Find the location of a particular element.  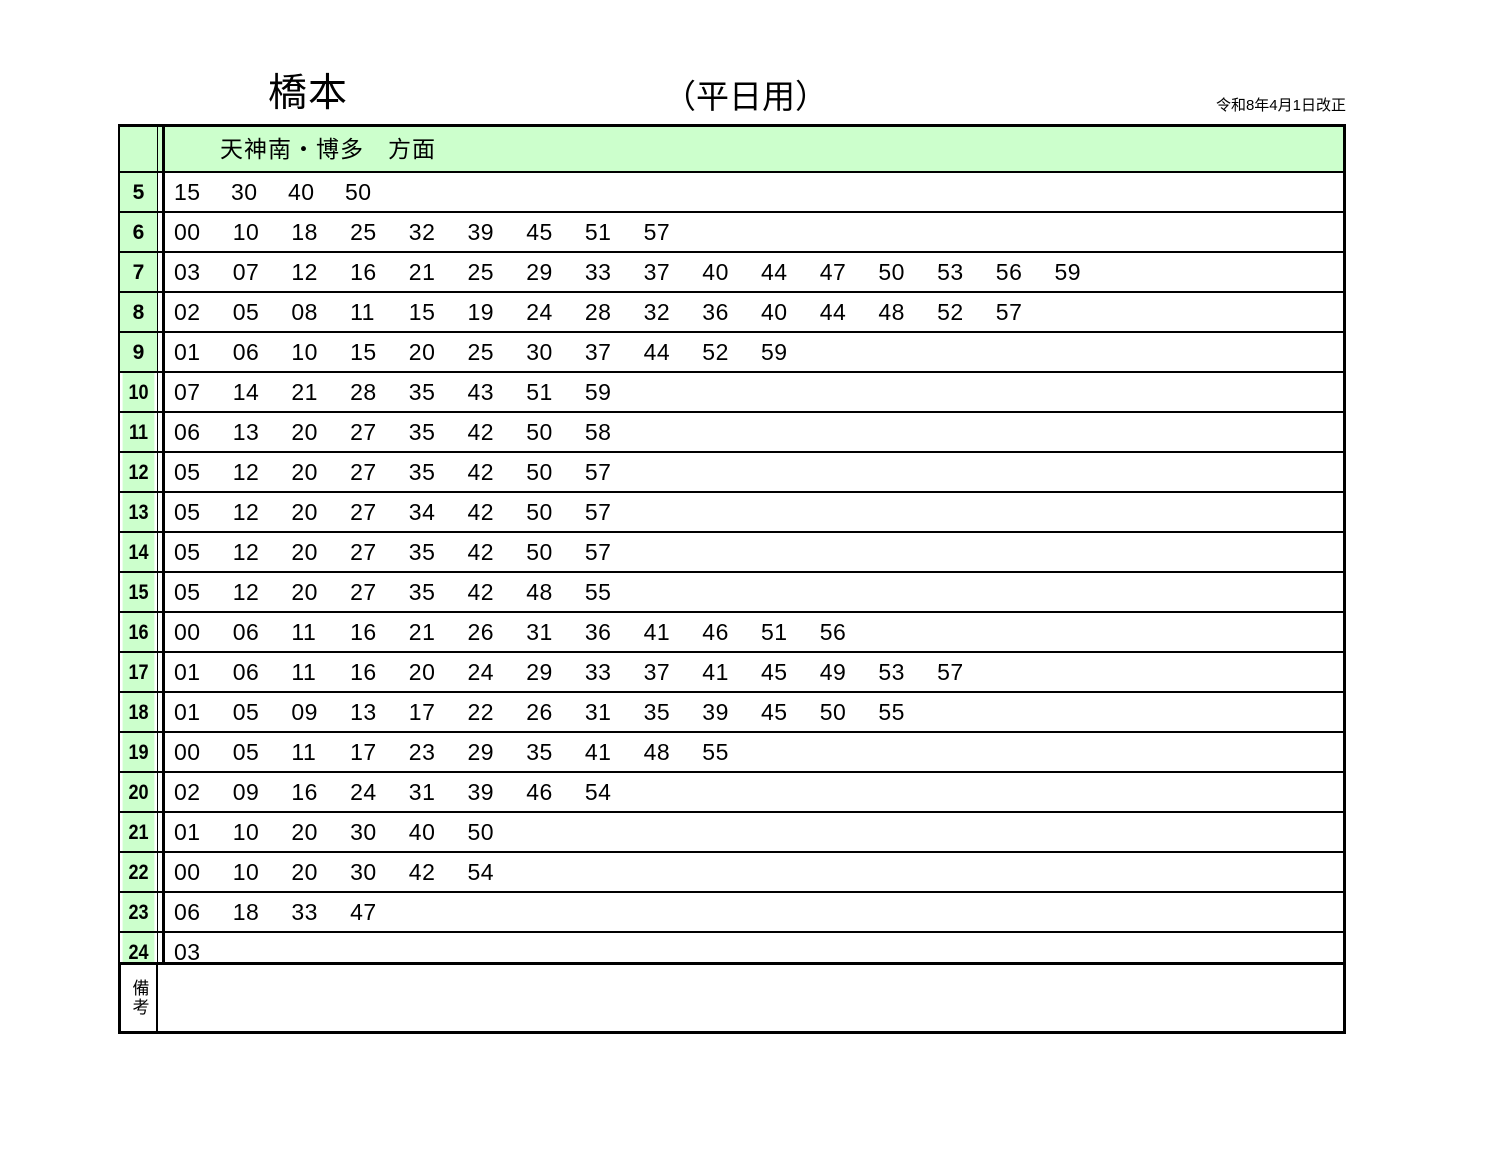

minutes-cell: 06 13 20 27 35 42 50 58 is located at coordinates (754, 432).